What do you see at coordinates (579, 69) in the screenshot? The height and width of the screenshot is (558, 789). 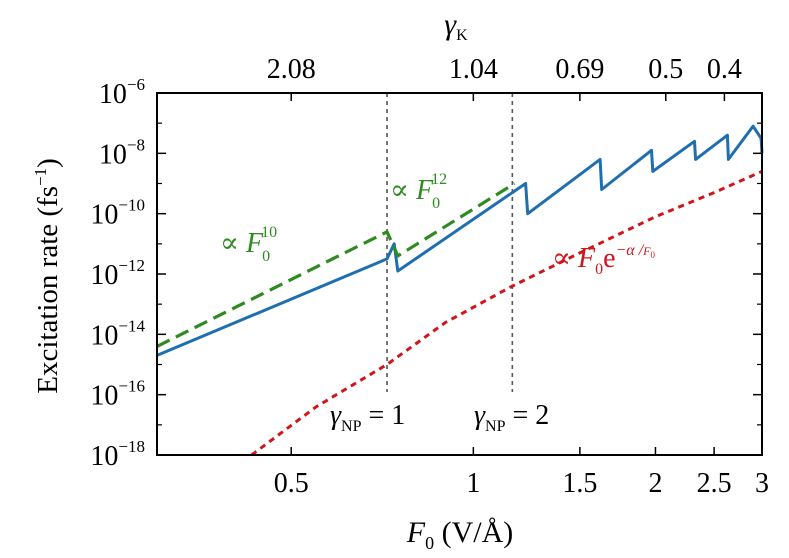 I see `top-tick-label: 0.69` at bounding box center [579, 69].